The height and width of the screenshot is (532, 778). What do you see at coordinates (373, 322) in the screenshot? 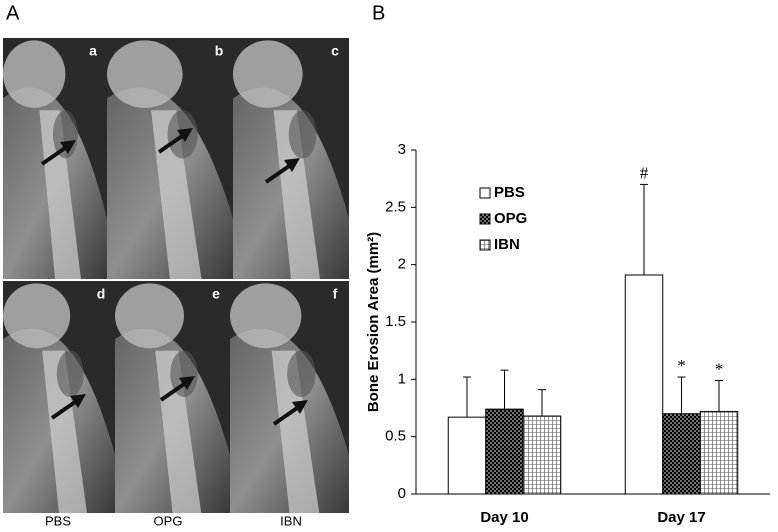
I see `y-axis-label: Bone Erosion Area (mm²)` at bounding box center [373, 322].